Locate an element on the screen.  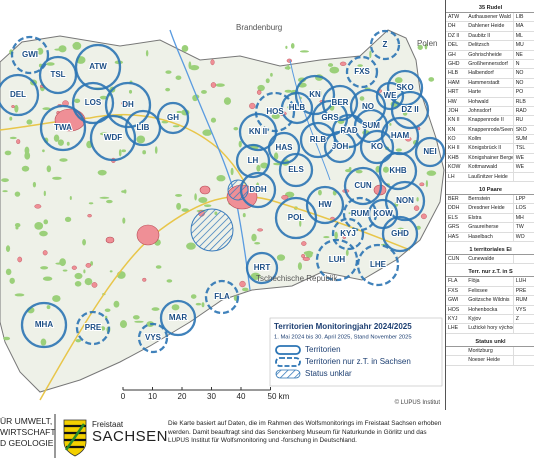
territory-label: ELS is located at coordinates (296, 169).